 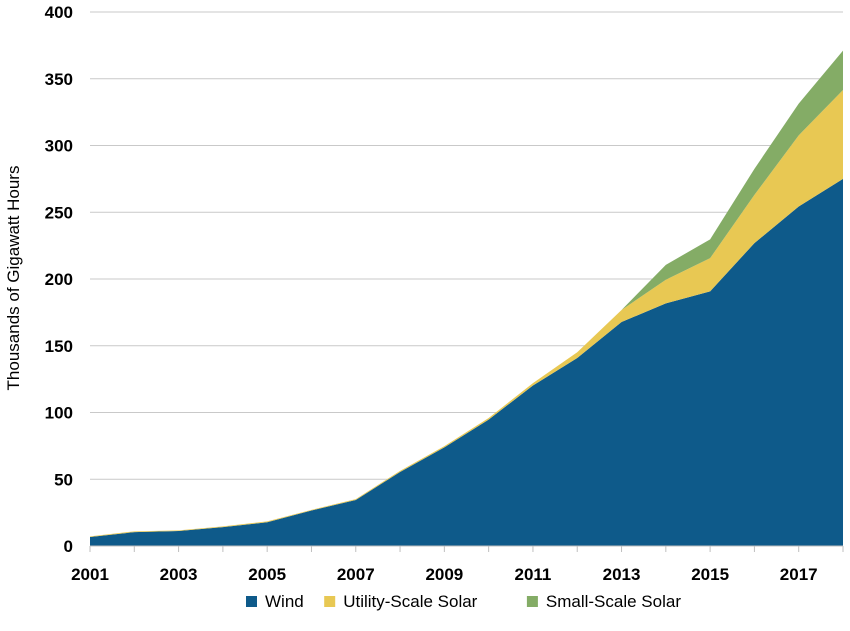 What do you see at coordinates (13, 278) in the screenshot?
I see `y-axis-label: Thousands of Gigawatt Hours` at bounding box center [13, 278].